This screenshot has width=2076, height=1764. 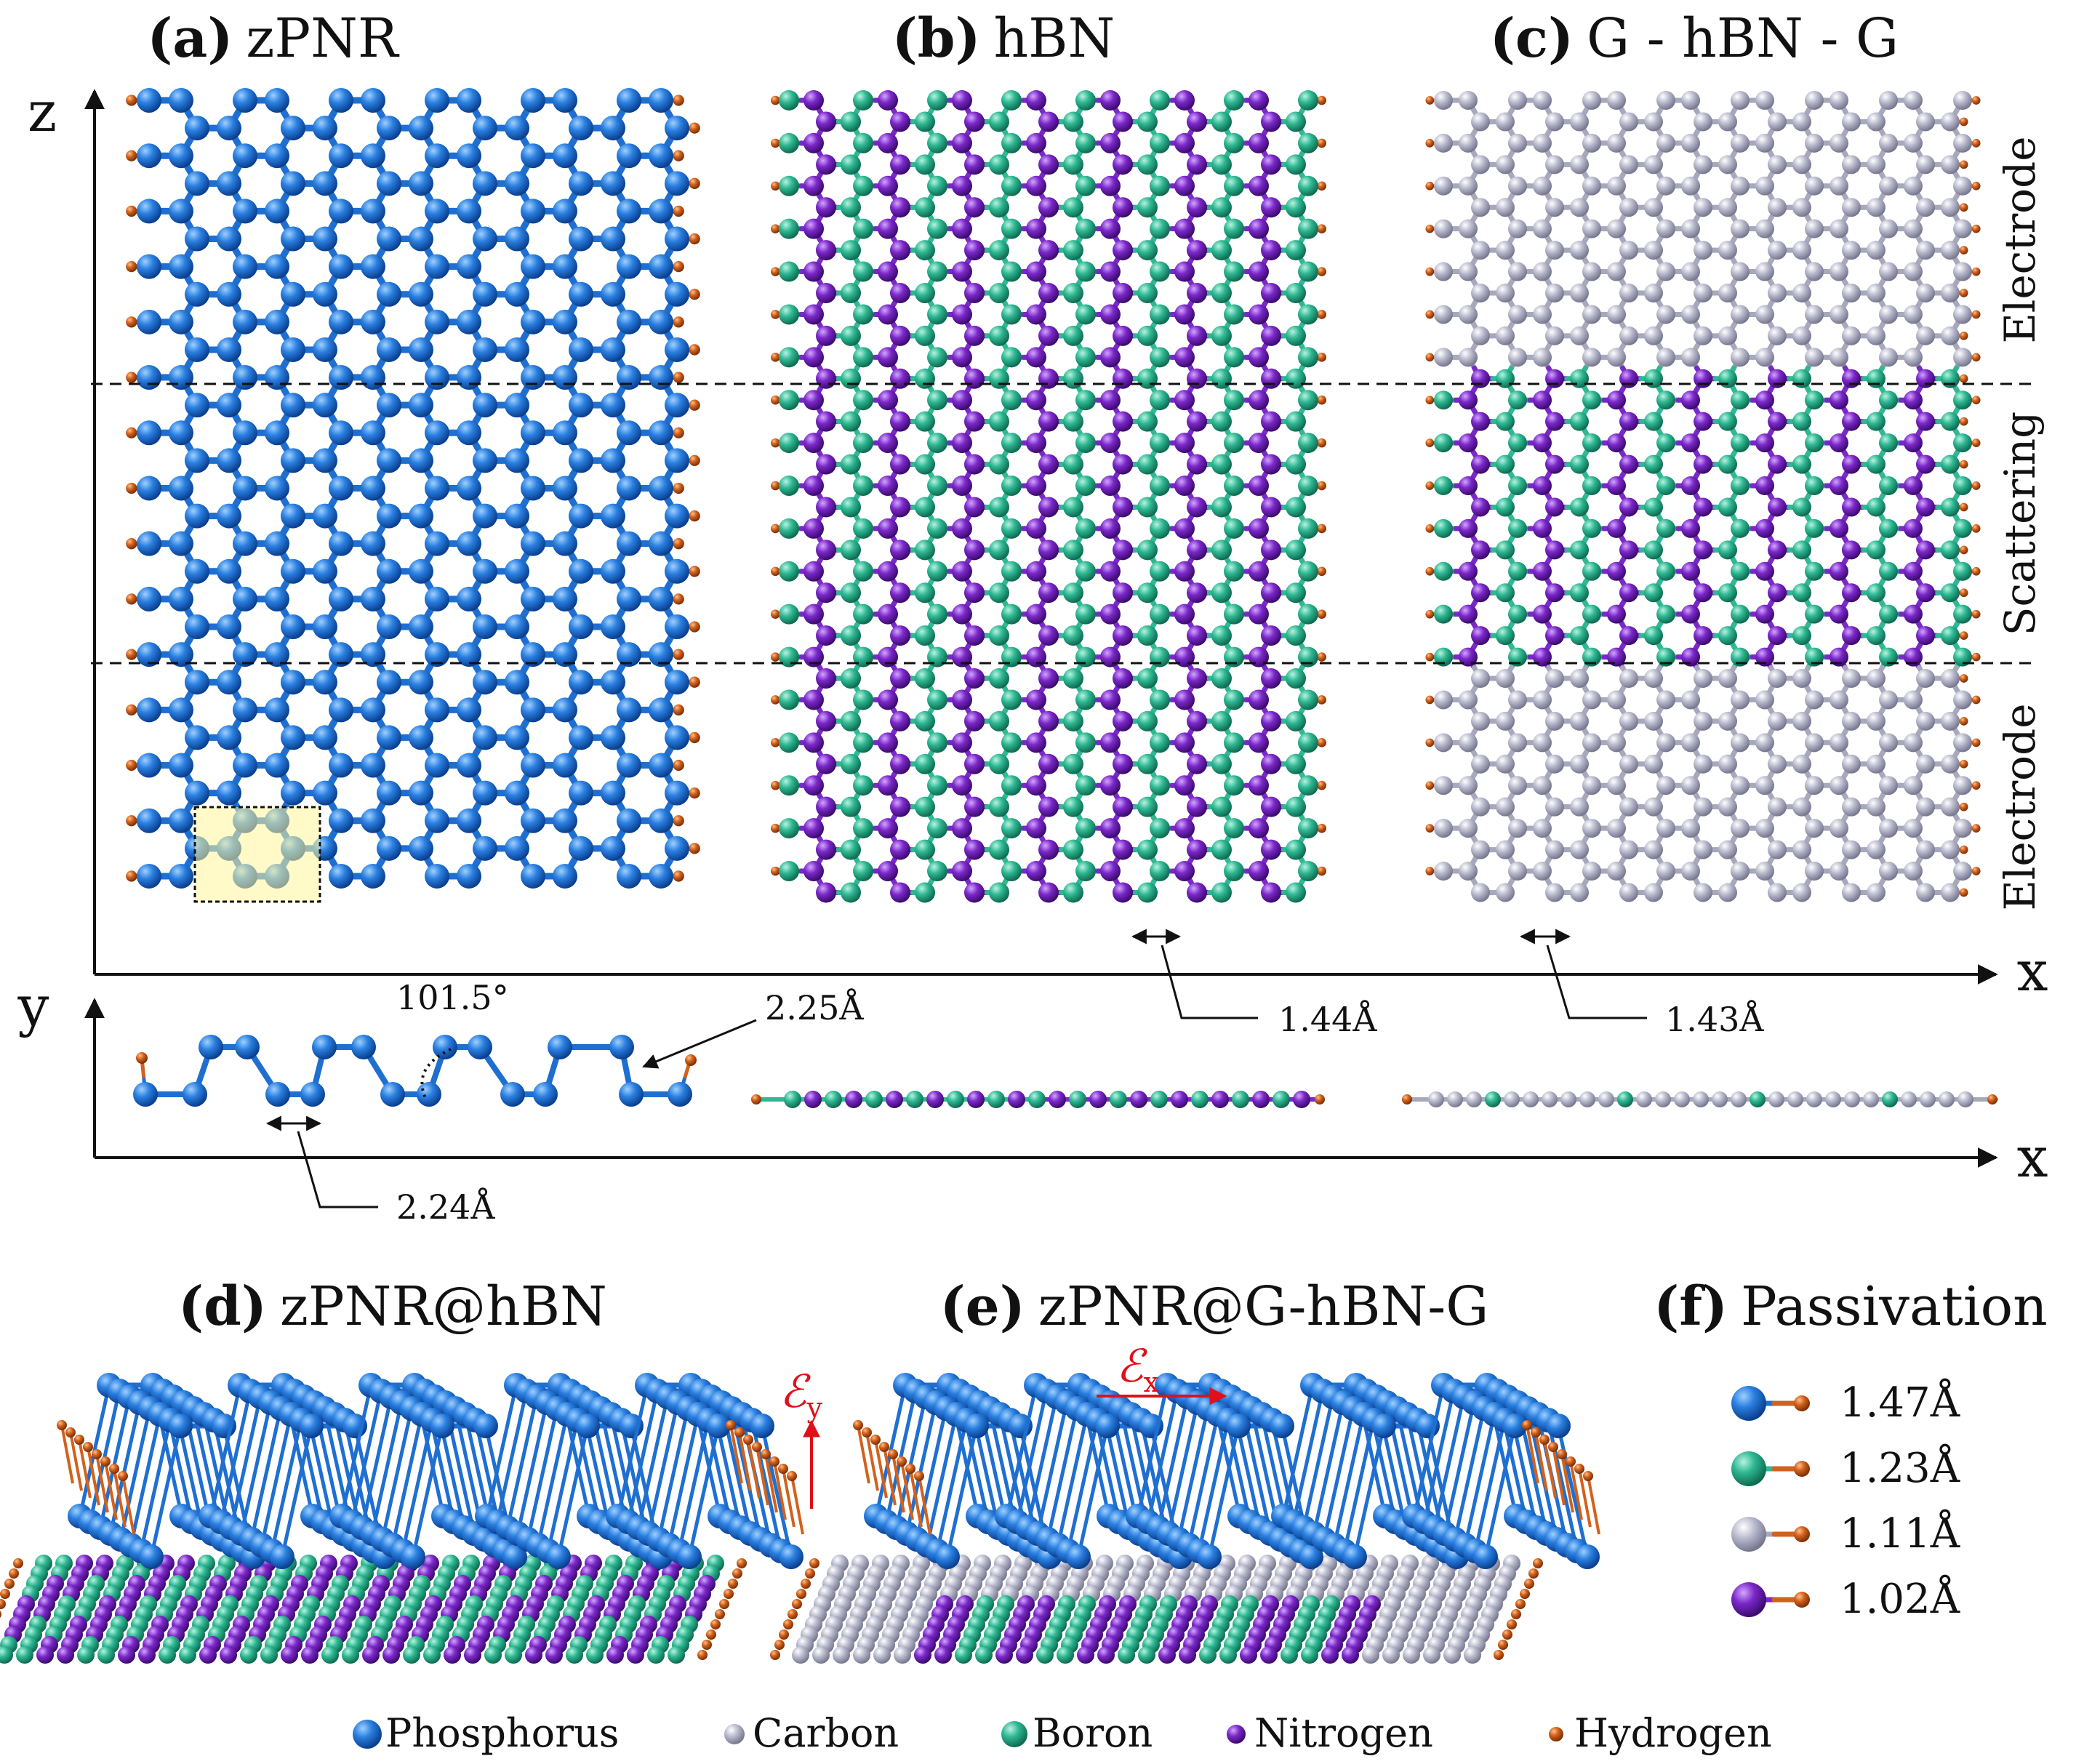 I want to click on hydrogen-atom-icon, so click(x=1802, y=1600).